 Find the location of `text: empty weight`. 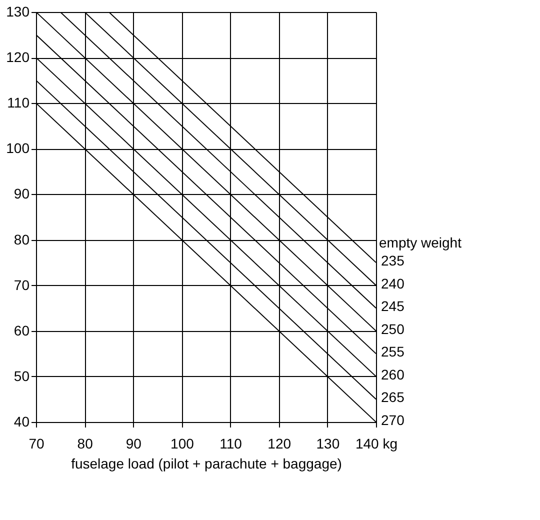

text: empty weight is located at coordinates (420, 242).